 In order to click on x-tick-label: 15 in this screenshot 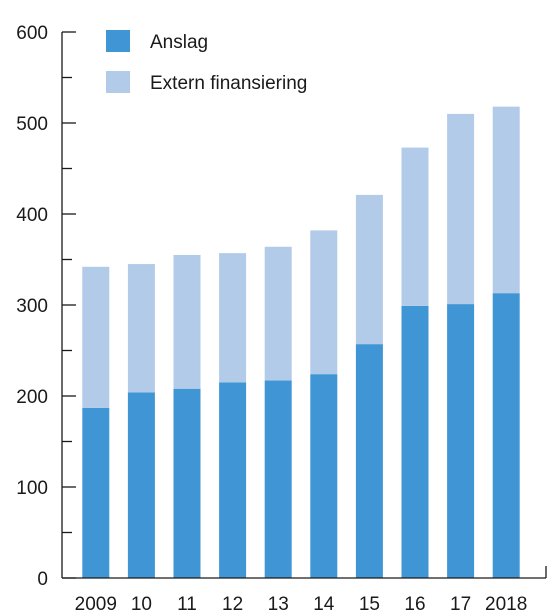, I will do `click(369, 603)`.